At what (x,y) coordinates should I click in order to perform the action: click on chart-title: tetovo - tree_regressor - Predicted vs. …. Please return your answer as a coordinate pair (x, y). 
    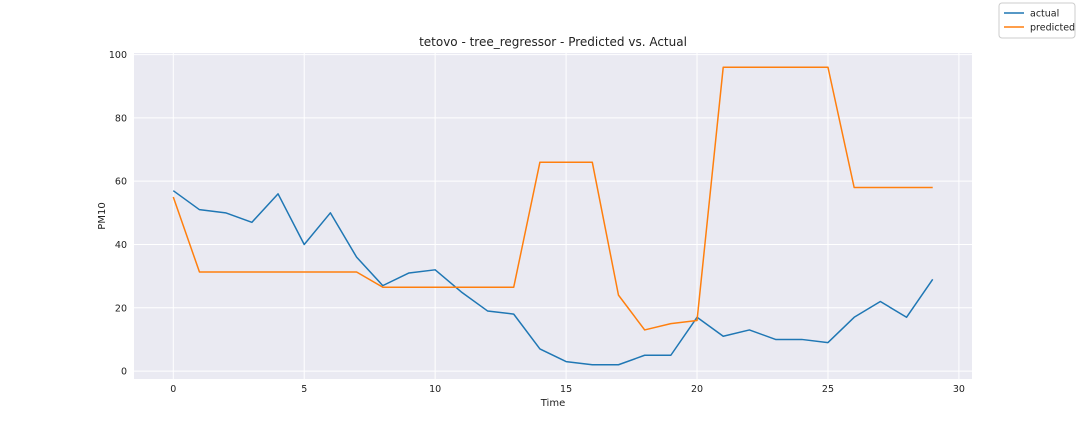
    Looking at the image, I should click on (553, 42).